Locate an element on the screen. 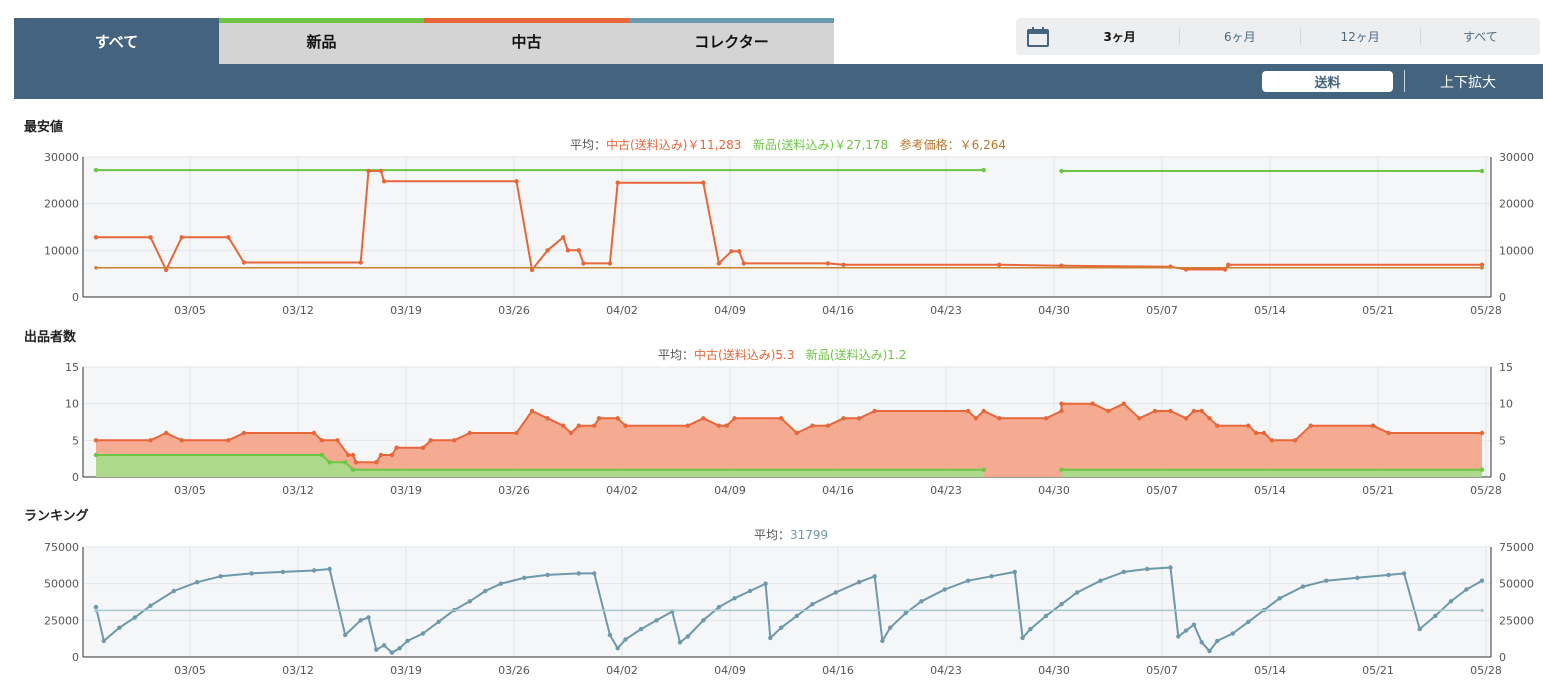 The height and width of the screenshot is (686, 1543). area-fill-new is located at coordinates (1271, 473).